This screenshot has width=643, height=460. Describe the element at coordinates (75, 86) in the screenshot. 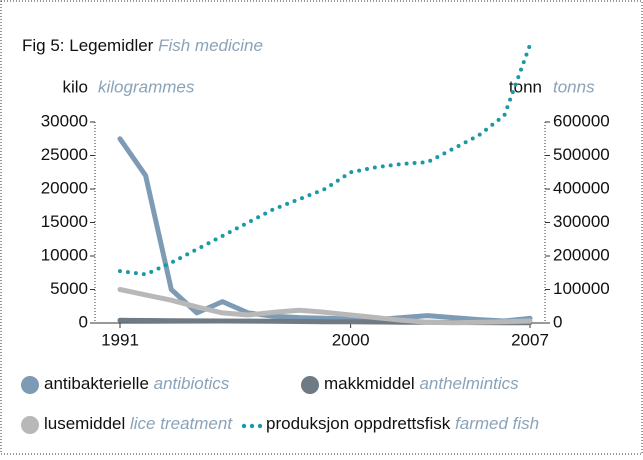

I see `y-axis-label: kilo` at that location.